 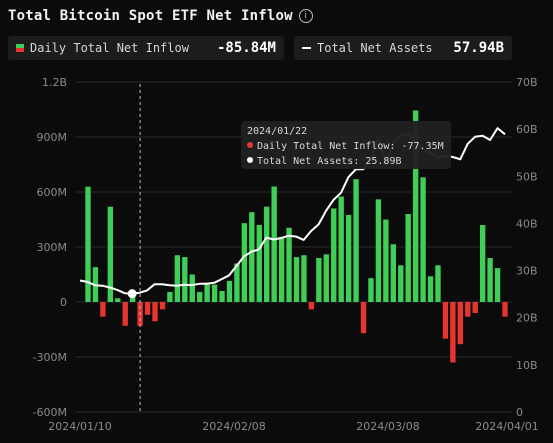 I want to click on line-swatch-icon, so click(x=306, y=48).